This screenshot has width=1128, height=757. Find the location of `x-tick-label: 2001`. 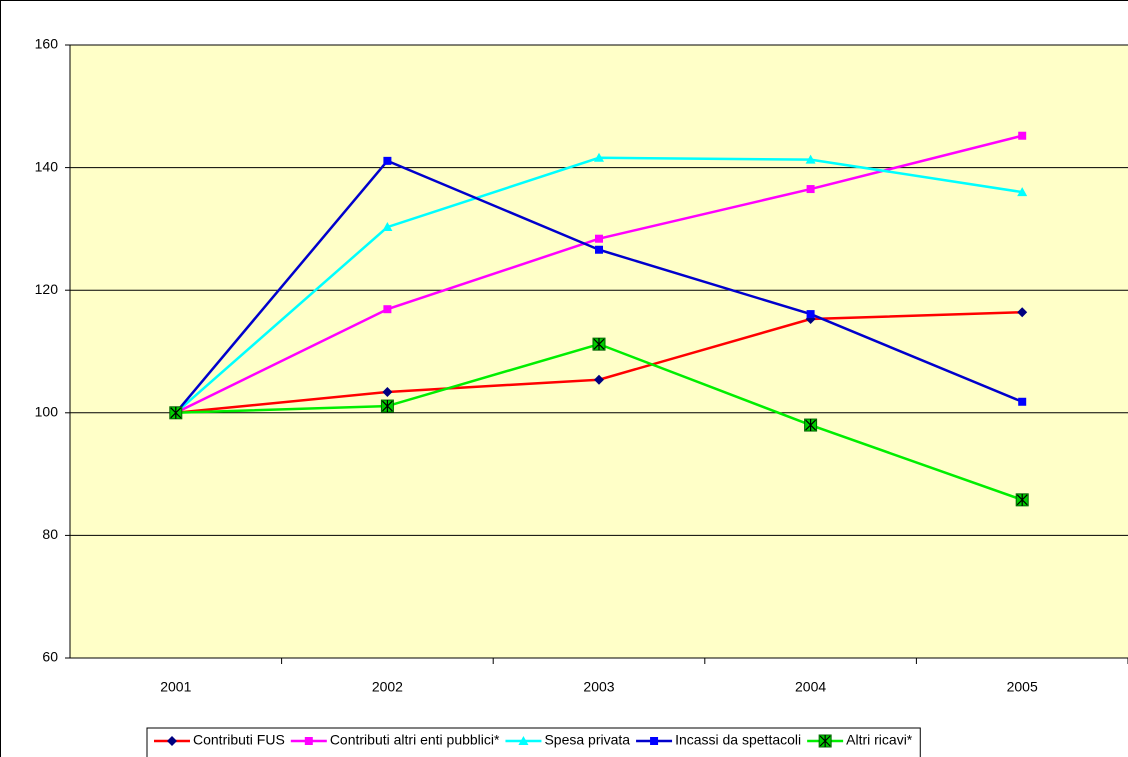

x-tick-label: 2001 is located at coordinates (175, 687).